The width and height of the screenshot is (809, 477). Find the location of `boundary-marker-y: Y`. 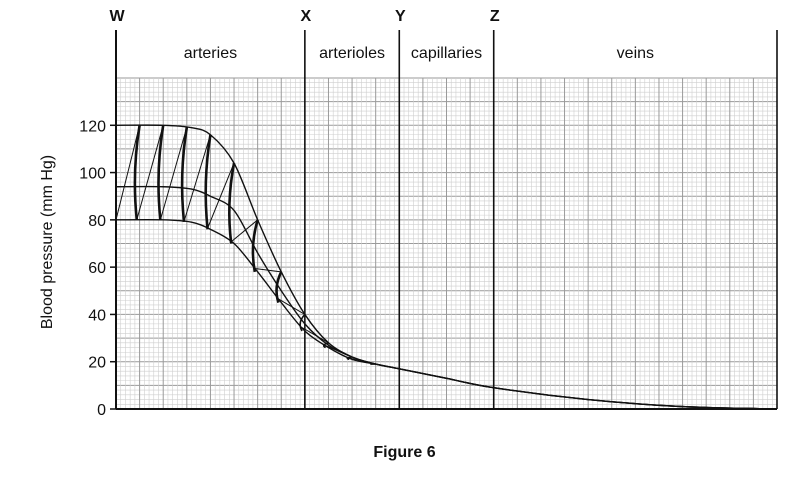

boundary-marker-y: Y is located at coordinates (400, 16).